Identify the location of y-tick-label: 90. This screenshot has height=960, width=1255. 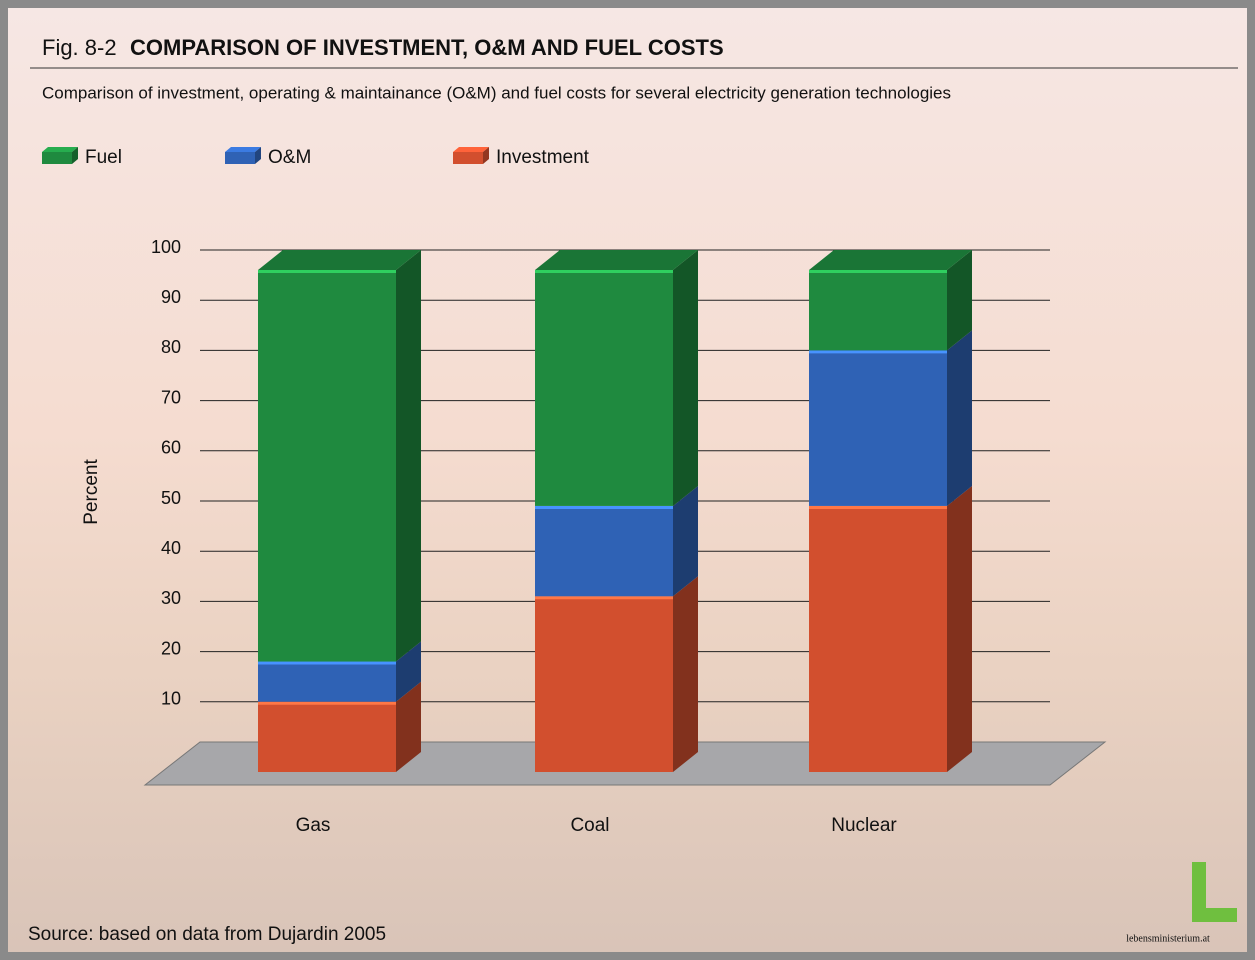
(171, 297).